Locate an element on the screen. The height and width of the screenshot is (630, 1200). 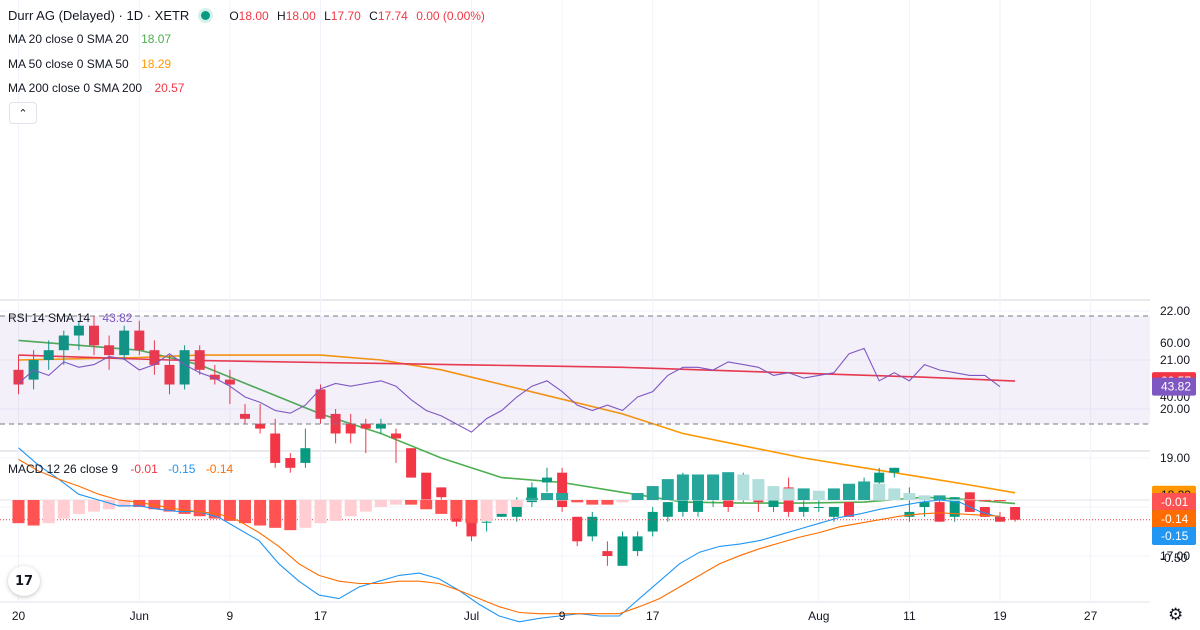
tradingview-logo-icon: 17 is located at coordinates (24, 581).